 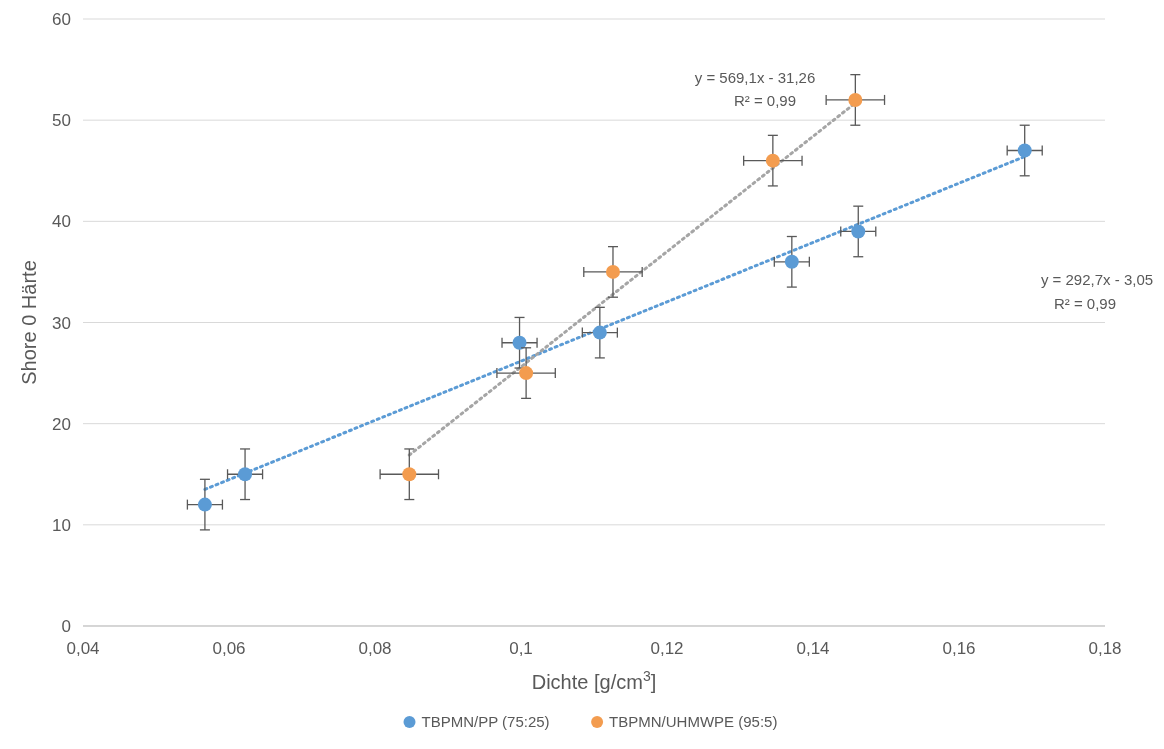 What do you see at coordinates (61, 323) in the screenshot?
I see `y-tick-label: 30` at bounding box center [61, 323].